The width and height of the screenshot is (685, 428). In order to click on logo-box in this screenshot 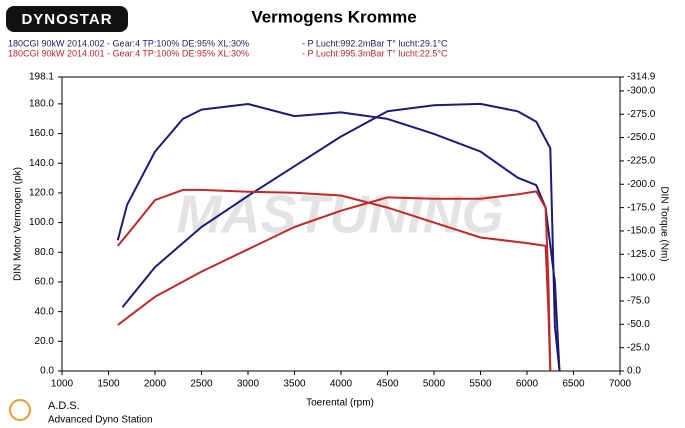, I will do `click(67, 19)`.